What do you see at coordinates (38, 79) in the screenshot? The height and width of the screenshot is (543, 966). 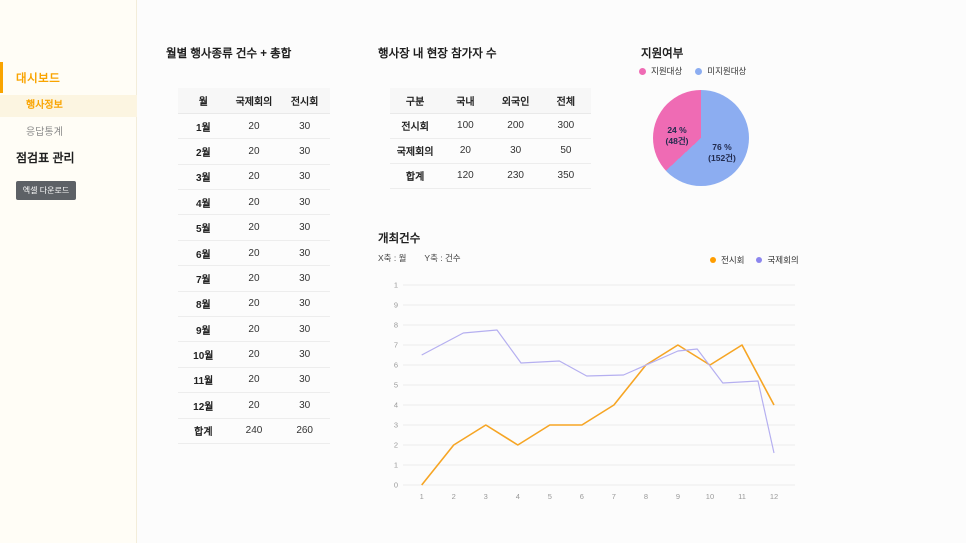 I see `sidebar-item-dashboard: 대시보드` at bounding box center [38, 79].